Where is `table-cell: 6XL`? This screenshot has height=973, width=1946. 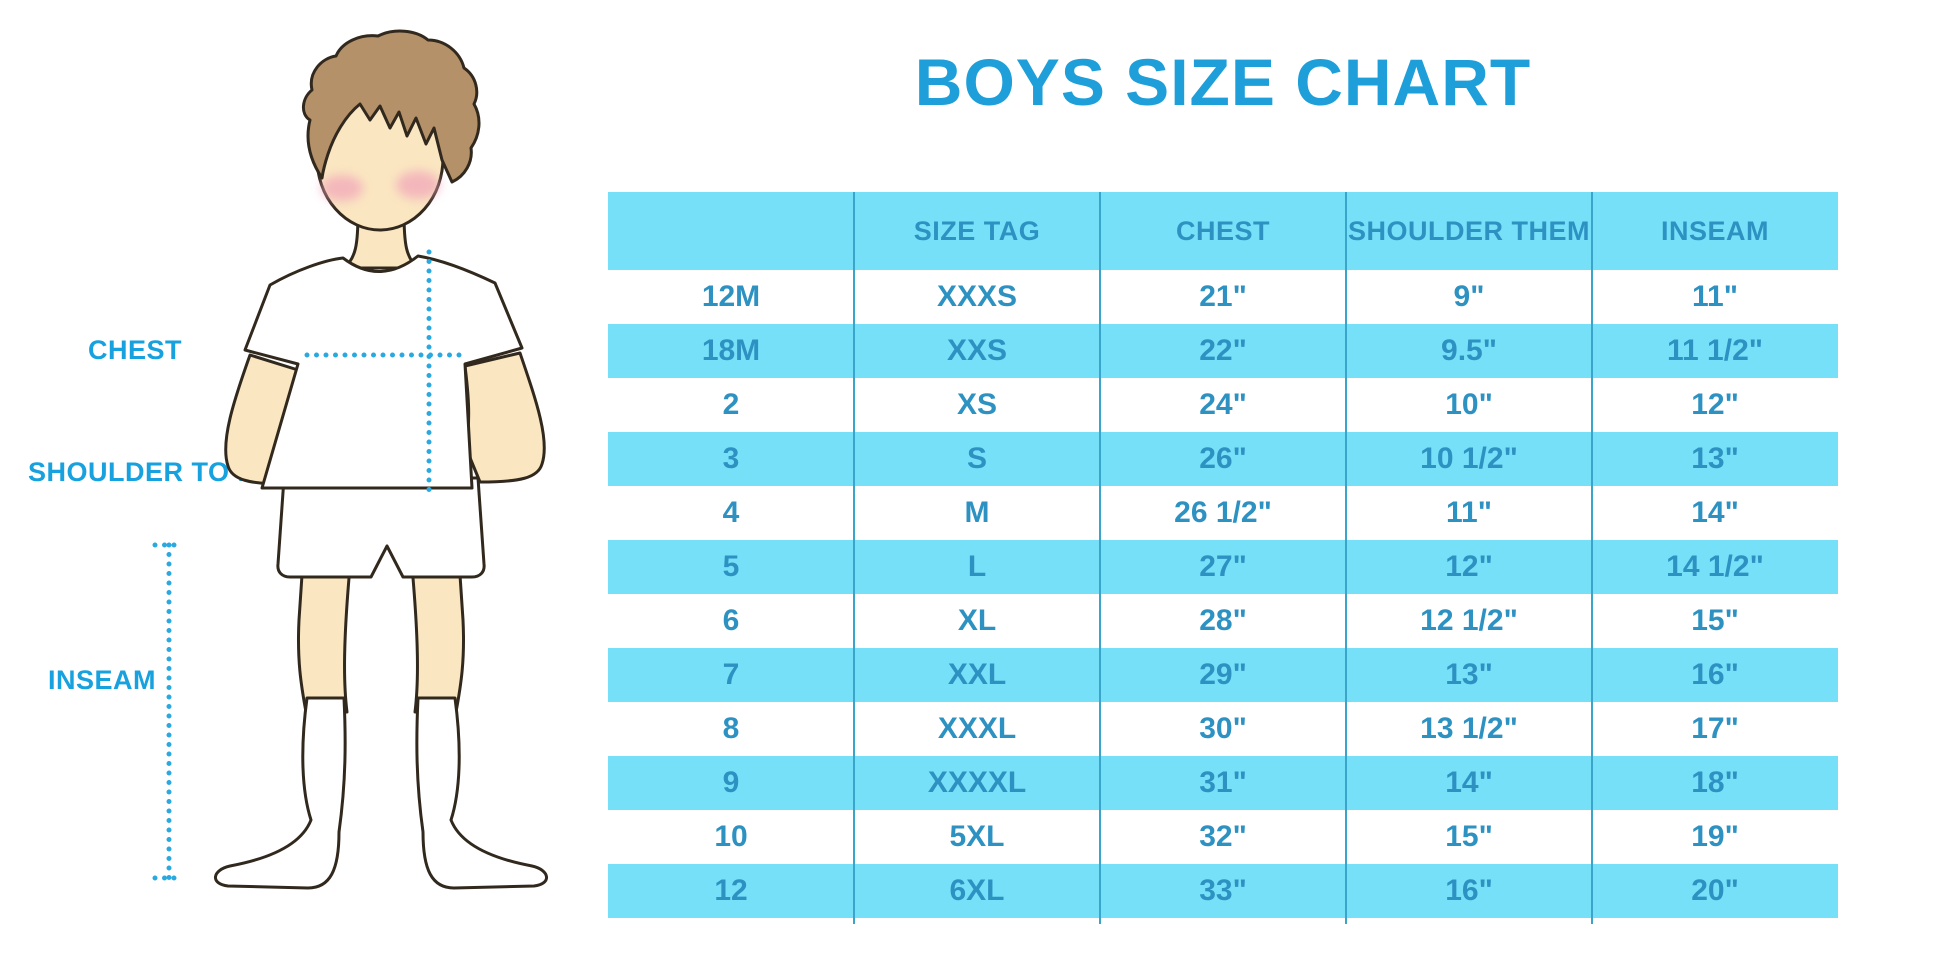 table-cell: 6XL is located at coordinates (977, 891).